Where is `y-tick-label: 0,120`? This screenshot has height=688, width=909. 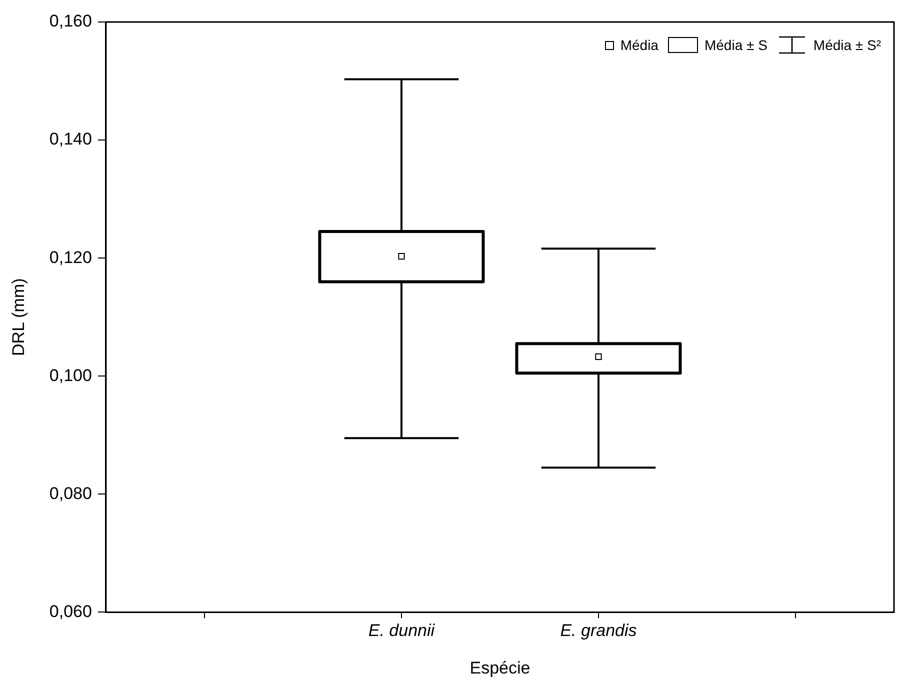 y-tick-label: 0,120 is located at coordinates (70, 257).